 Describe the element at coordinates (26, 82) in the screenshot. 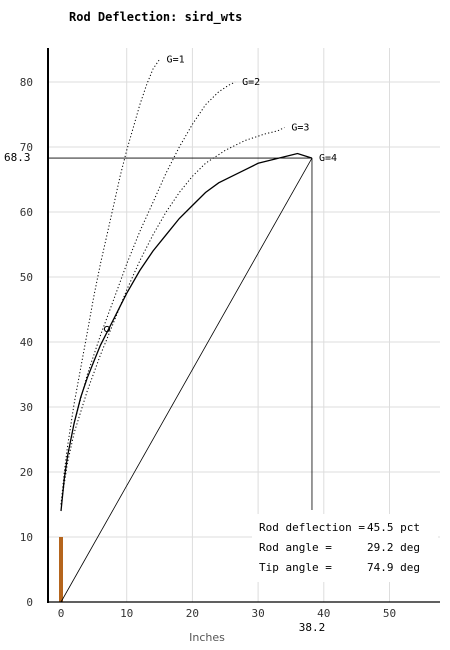

I see `y-tick-label: 80` at that location.